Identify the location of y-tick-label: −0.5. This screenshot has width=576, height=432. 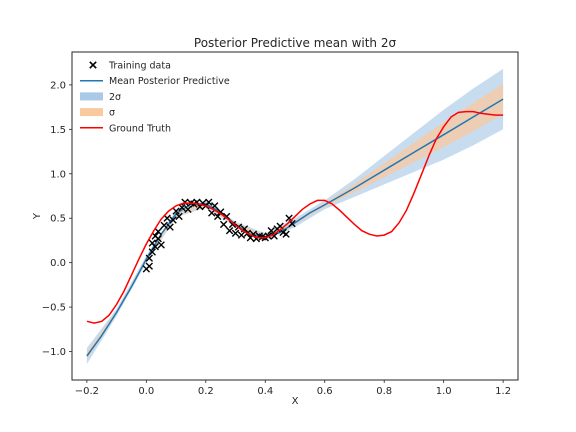
(54, 308).